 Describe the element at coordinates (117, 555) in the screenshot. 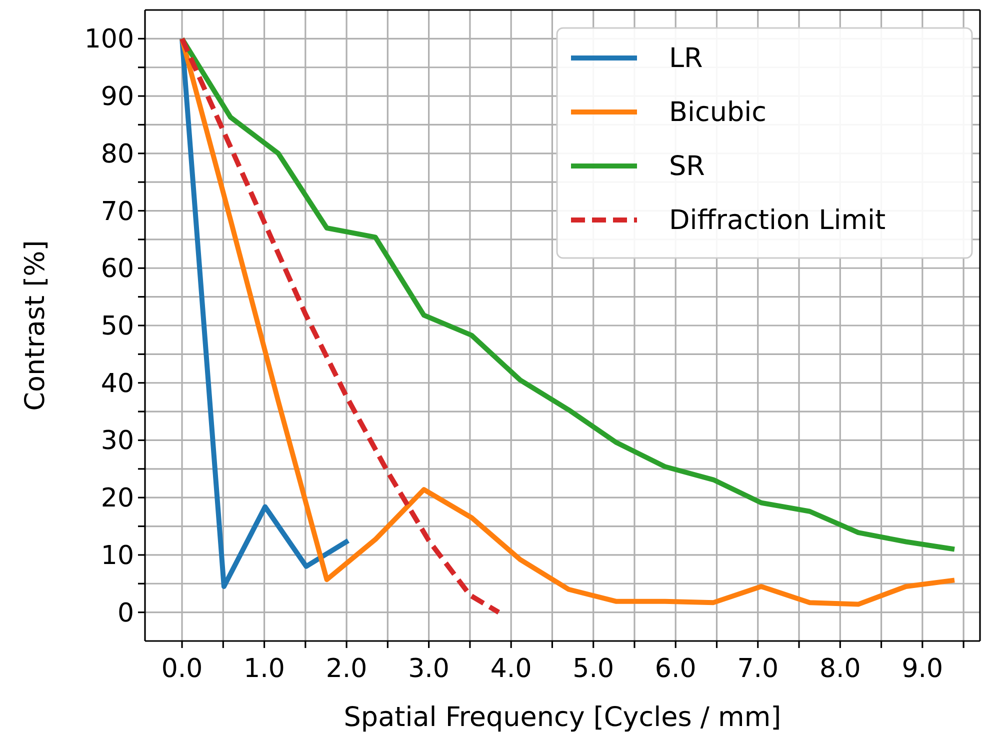

I see `y-tick-label: 10` at that location.